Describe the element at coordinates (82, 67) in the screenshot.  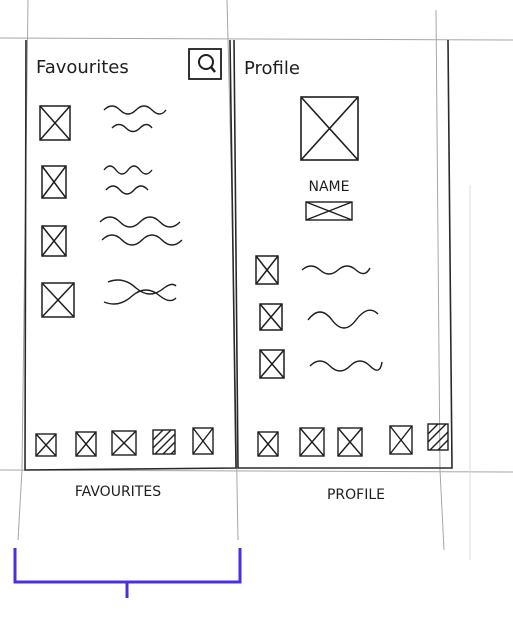
I see `favourites-title: Favourites` at that location.